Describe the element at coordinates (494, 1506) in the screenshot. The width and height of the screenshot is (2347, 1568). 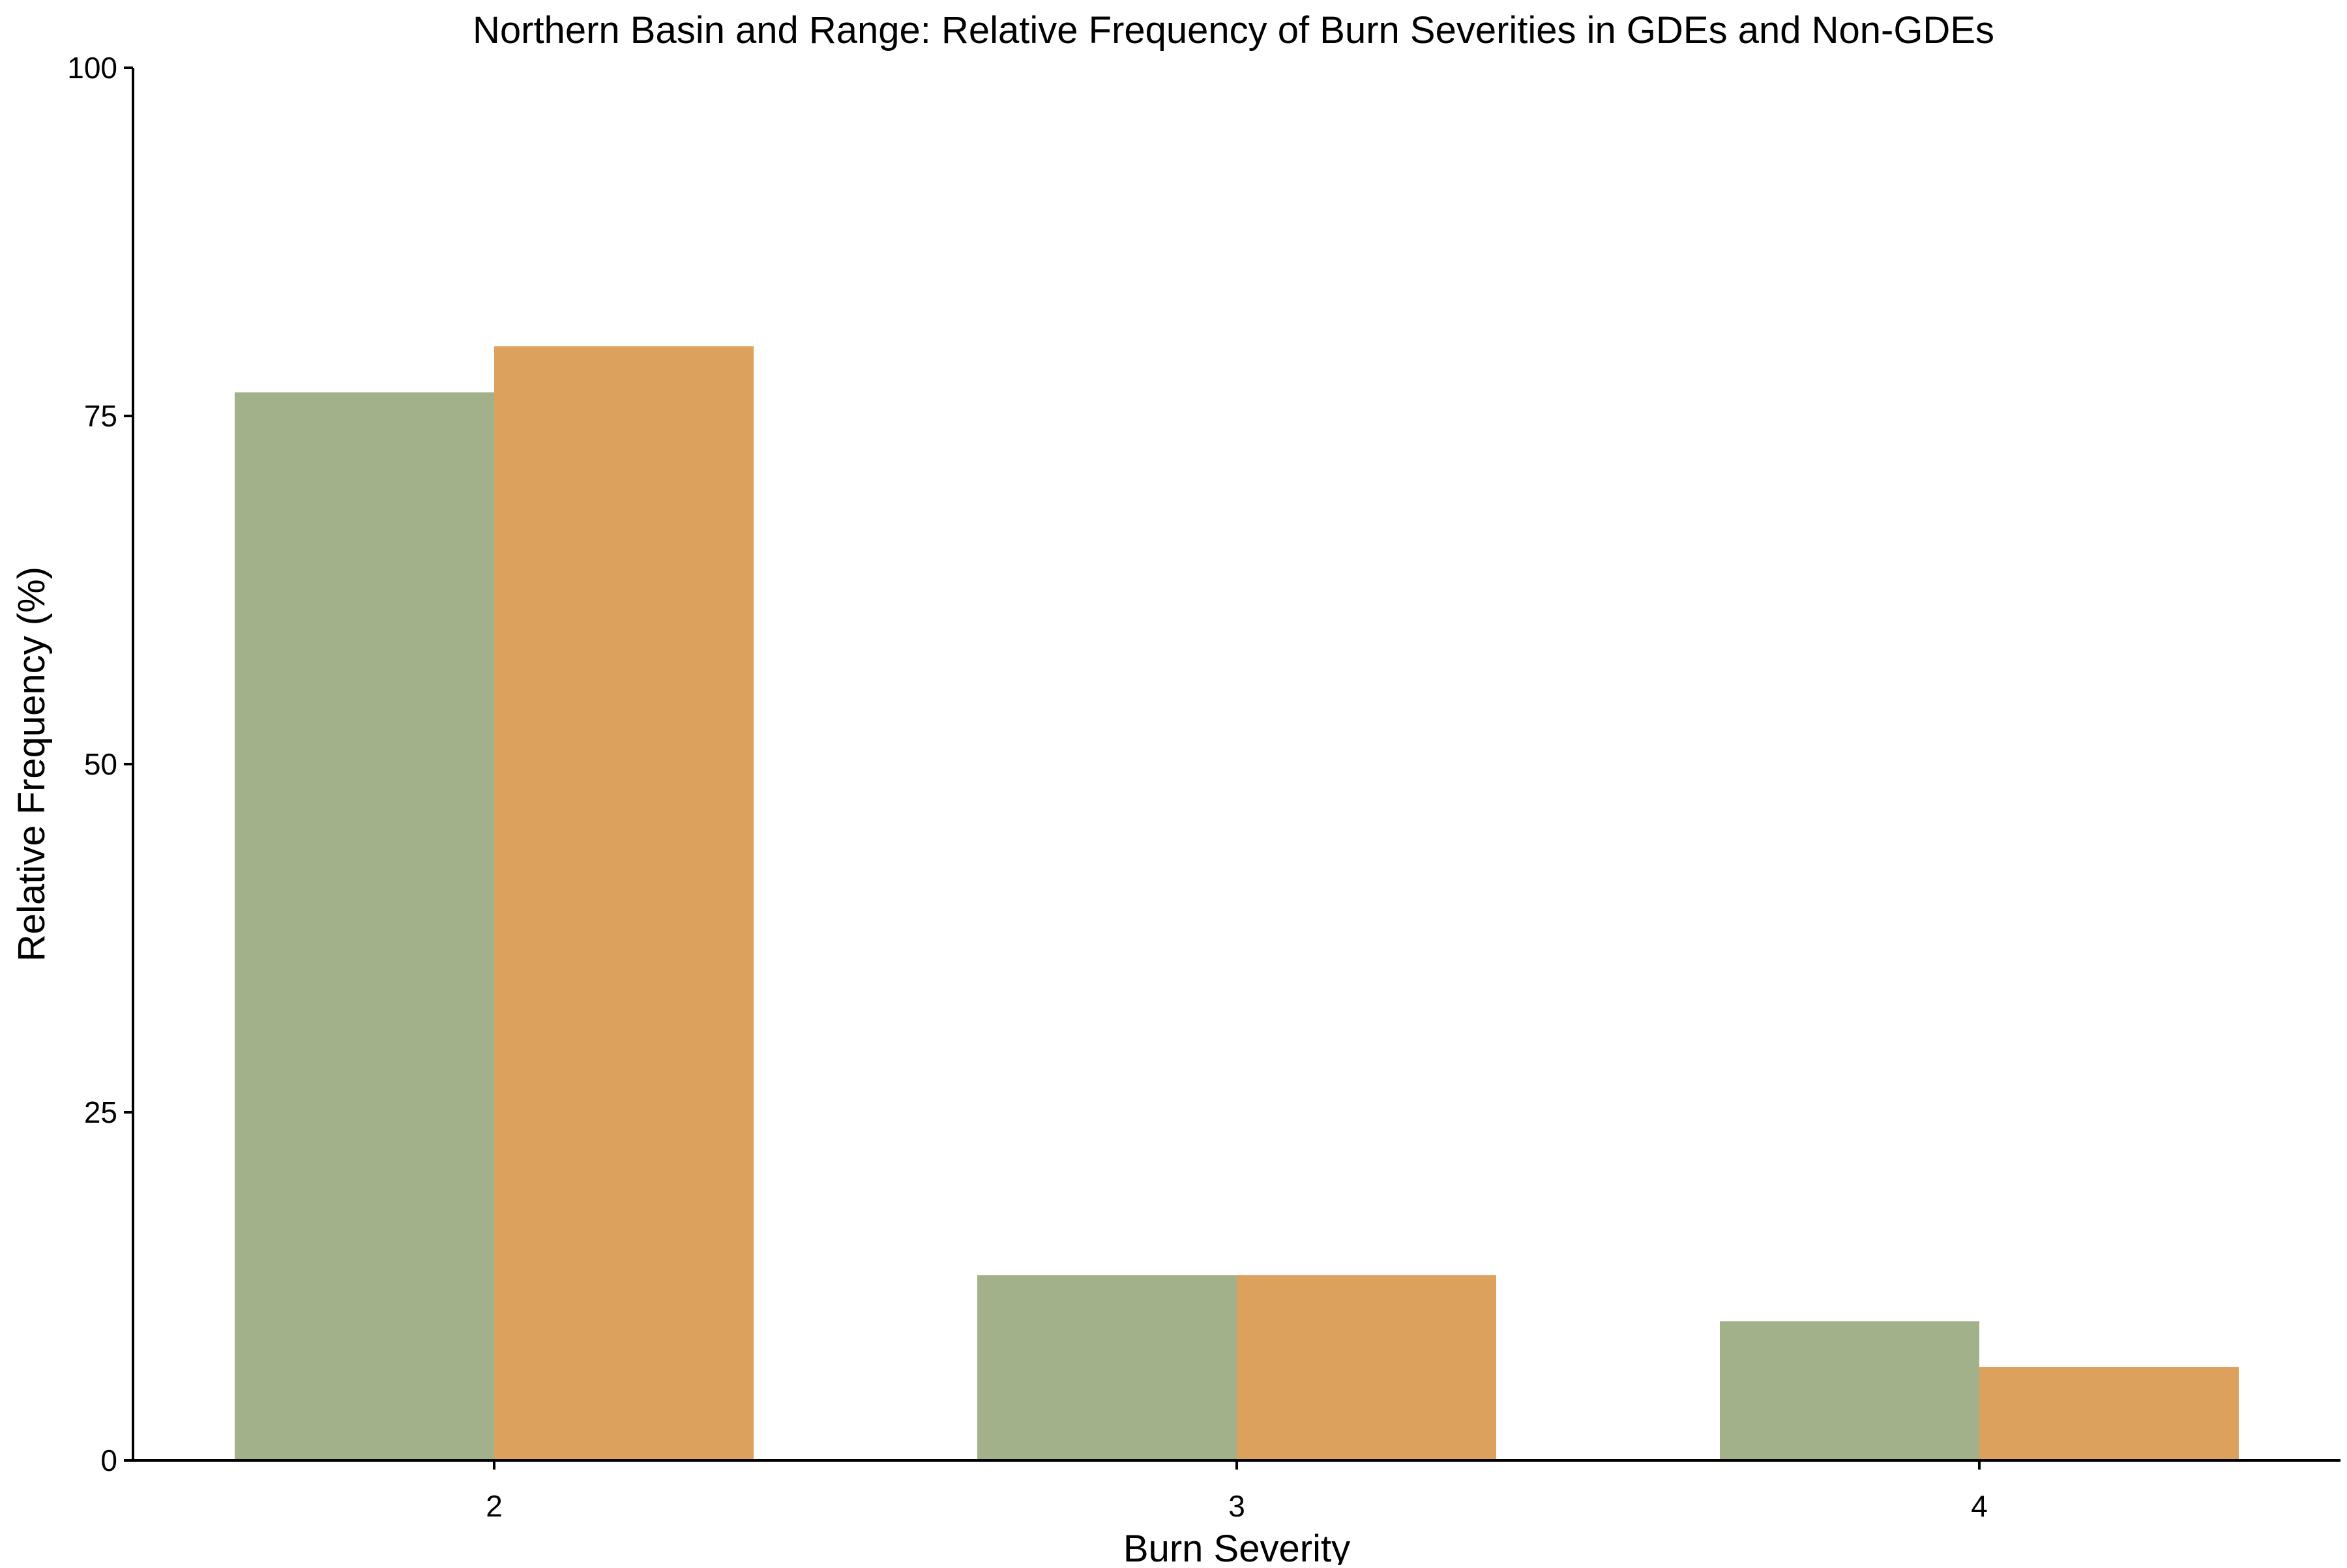
I see `x-tick-label: 2` at that location.